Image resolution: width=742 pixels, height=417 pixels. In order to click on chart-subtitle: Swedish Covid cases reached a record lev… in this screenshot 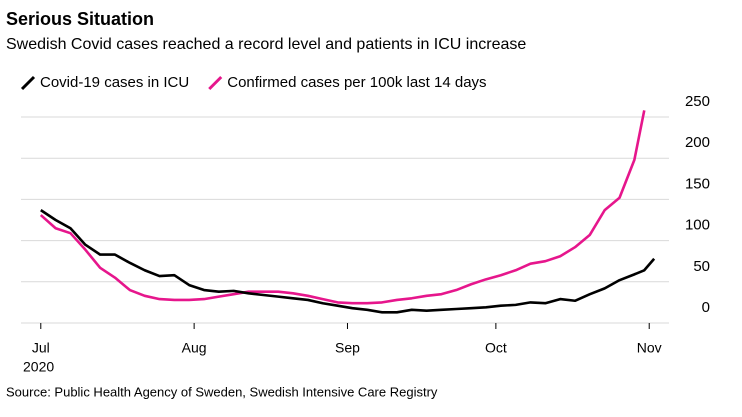, I will do `click(266, 44)`.